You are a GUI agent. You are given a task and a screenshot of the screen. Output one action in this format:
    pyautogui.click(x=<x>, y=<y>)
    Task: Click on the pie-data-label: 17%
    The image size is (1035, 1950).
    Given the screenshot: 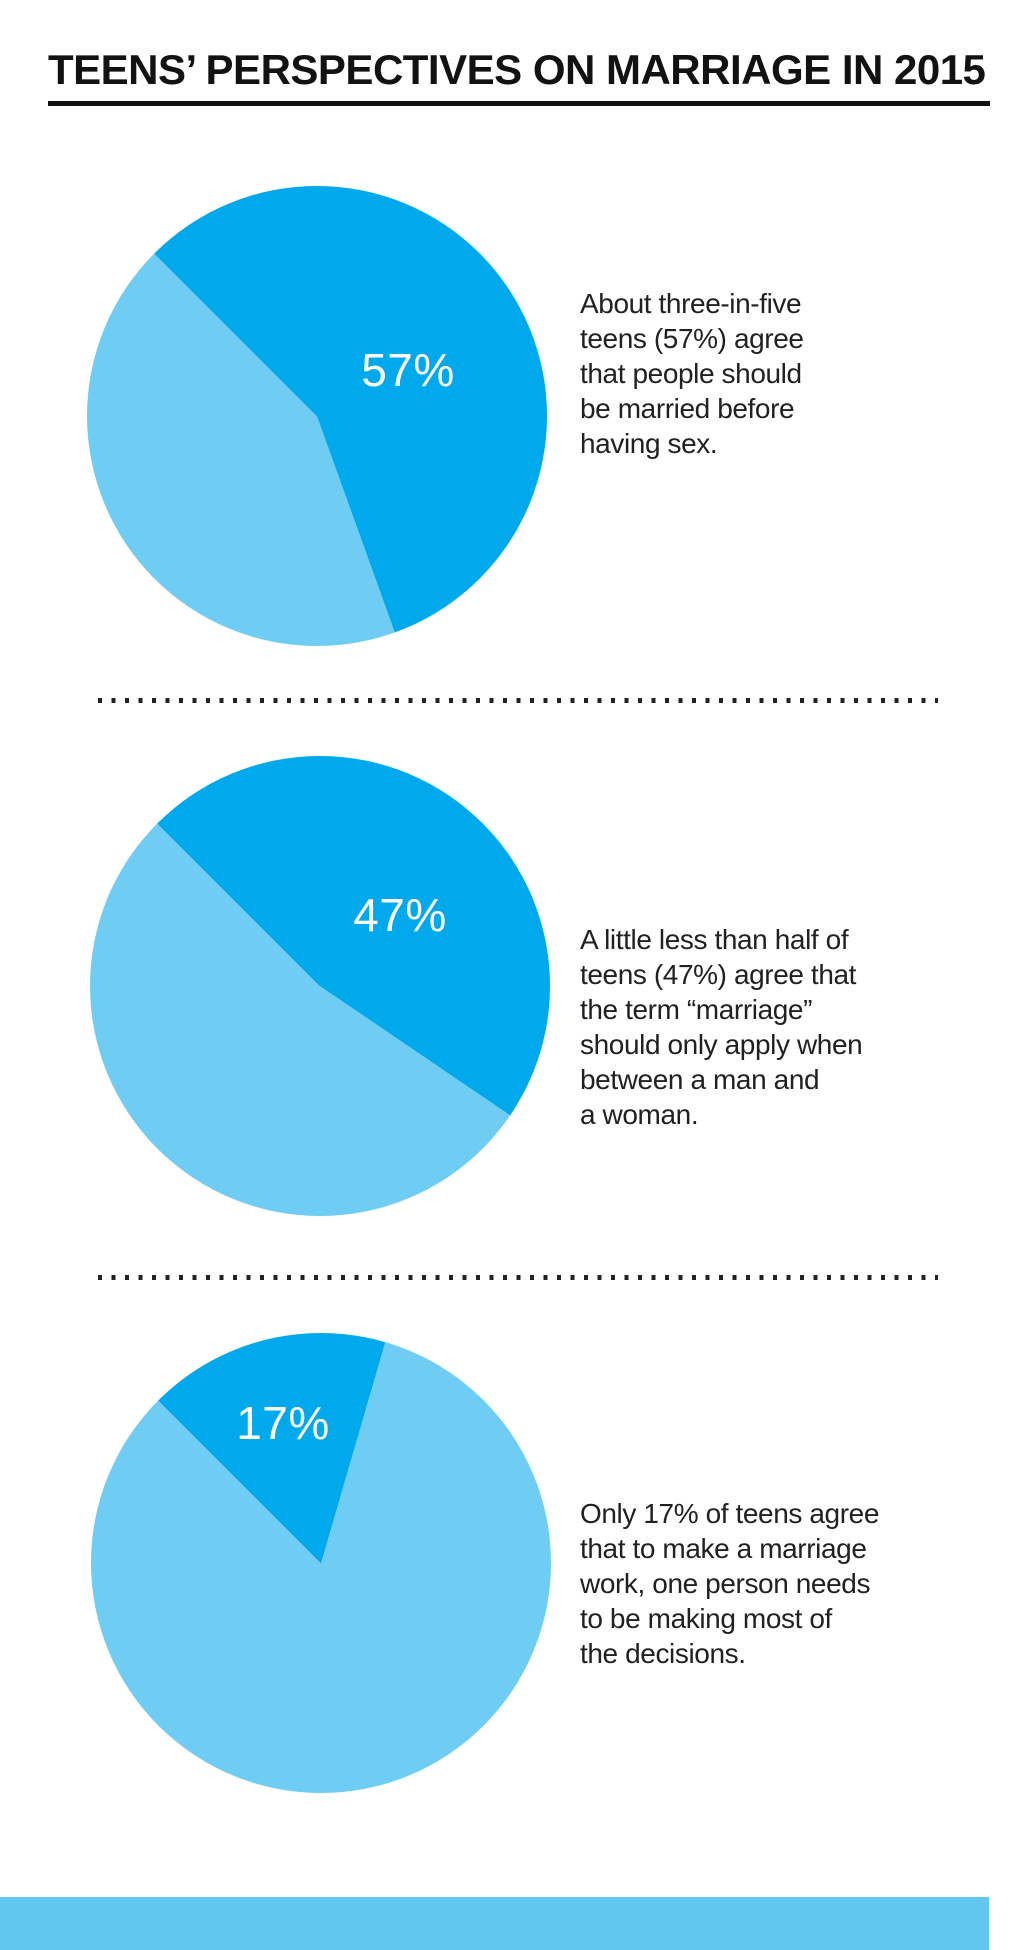 What is the action you would take?
    pyautogui.click(x=283, y=1423)
    